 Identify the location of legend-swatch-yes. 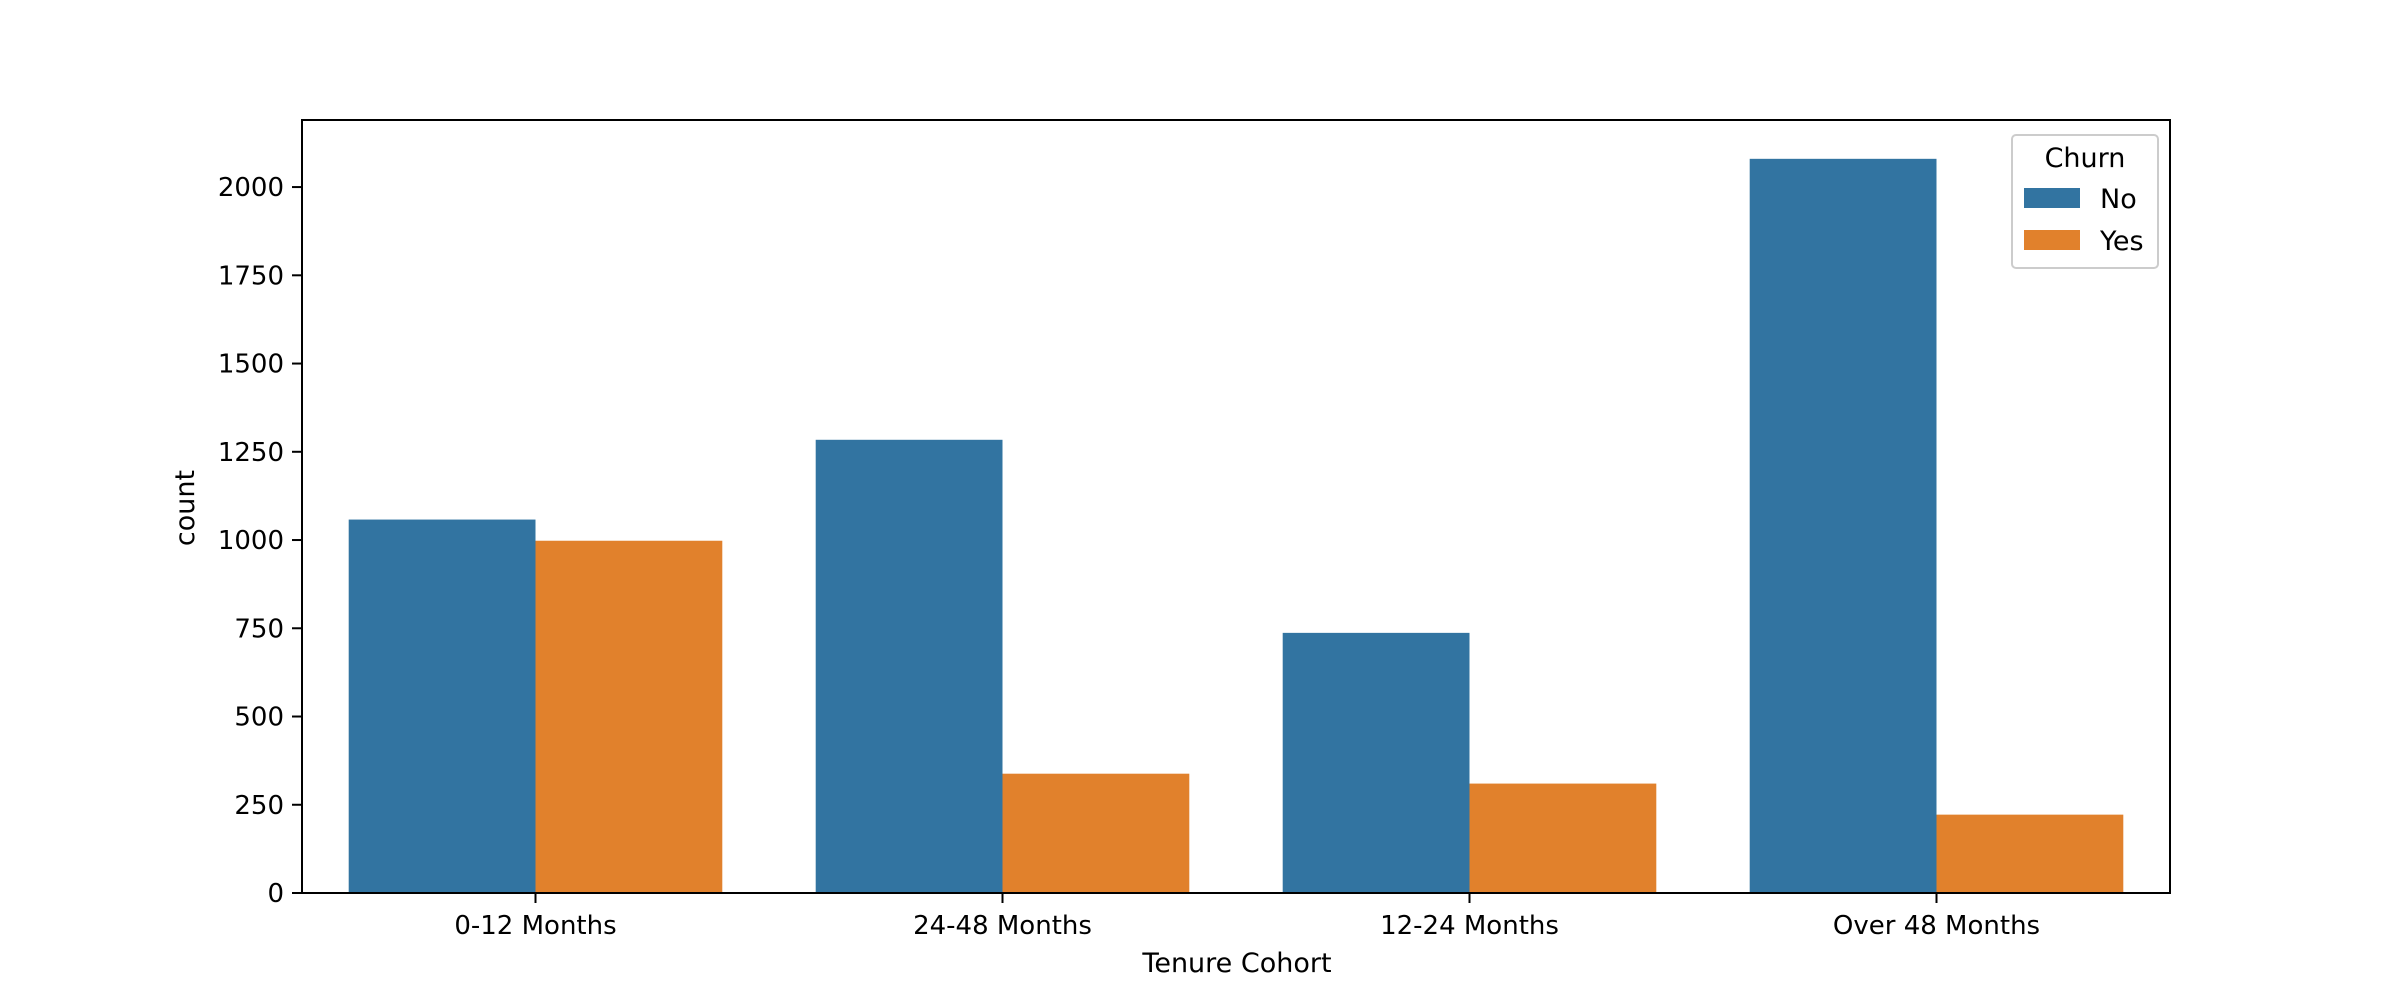
(2052, 240).